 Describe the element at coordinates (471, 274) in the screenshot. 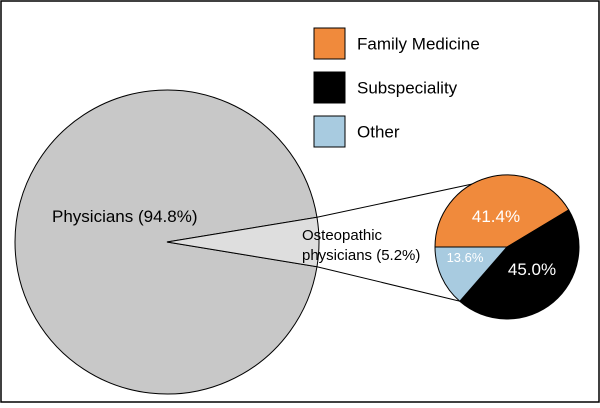

I see `slice-other` at that location.